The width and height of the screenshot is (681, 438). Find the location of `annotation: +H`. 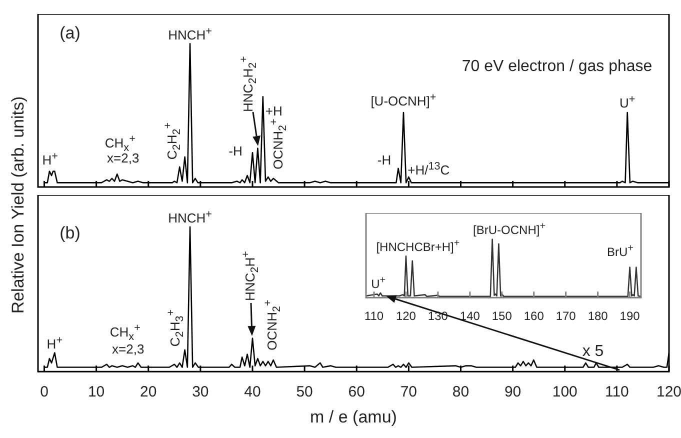

annotation: +H is located at coordinates (273, 110).